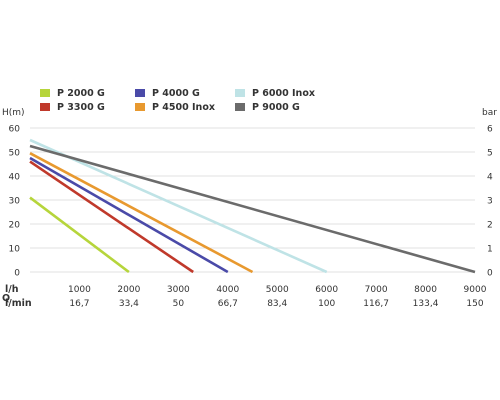 Image resolution: width=500 pixels, height=400 pixels. What do you see at coordinates (426, 304) in the screenshot?
I see `x-row2-tick-7: 133,4` at bounding box center [426, 304].